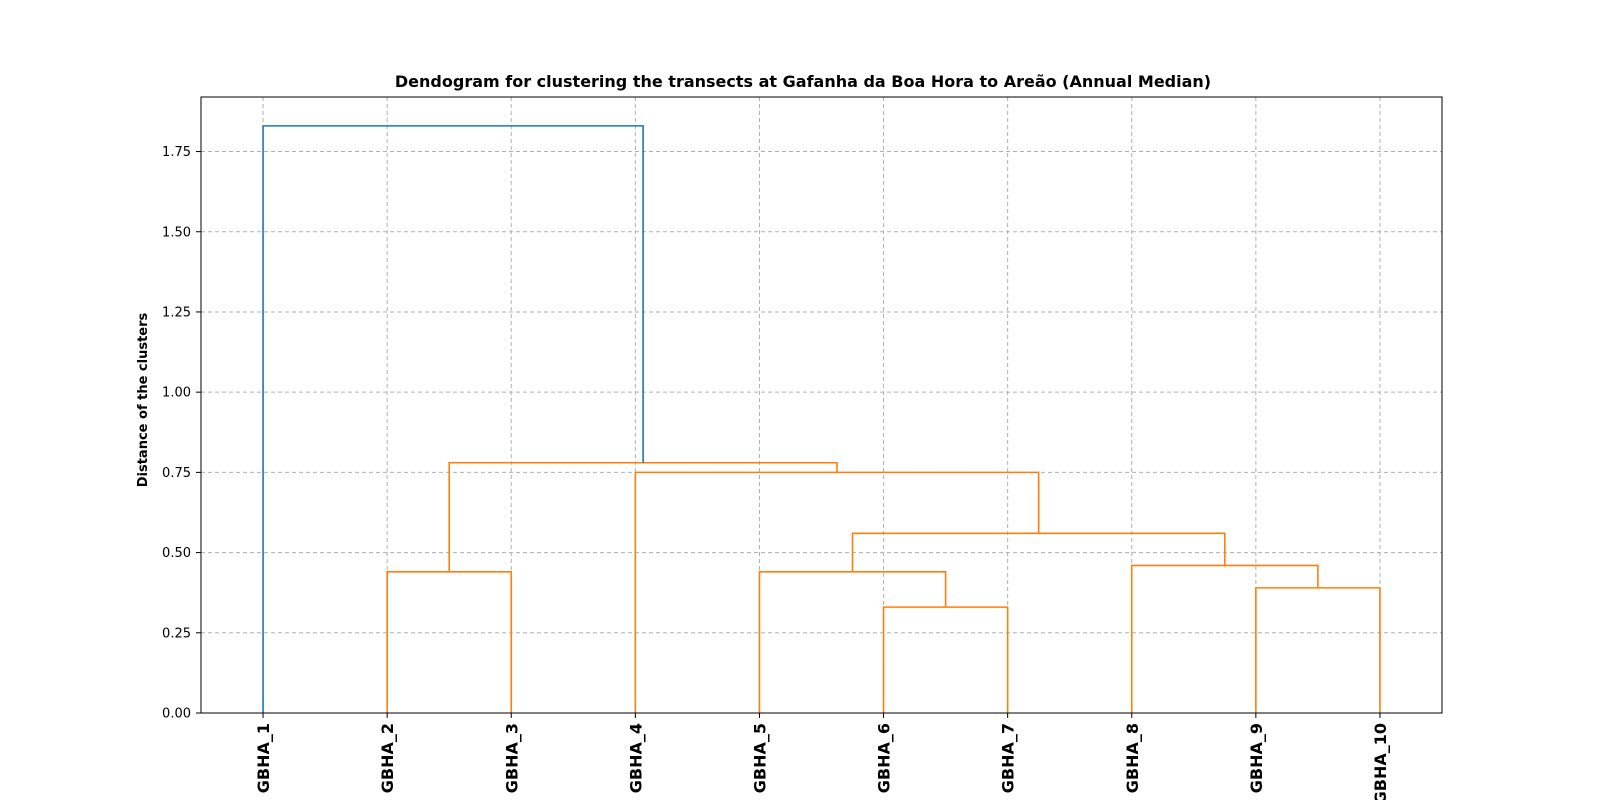 This screenshot has height=800, width=1600. What do you see at coordinates (176, 152) in the screenshot?
I see `y-tick-label: 1.75` at bounding box center [176, 152].